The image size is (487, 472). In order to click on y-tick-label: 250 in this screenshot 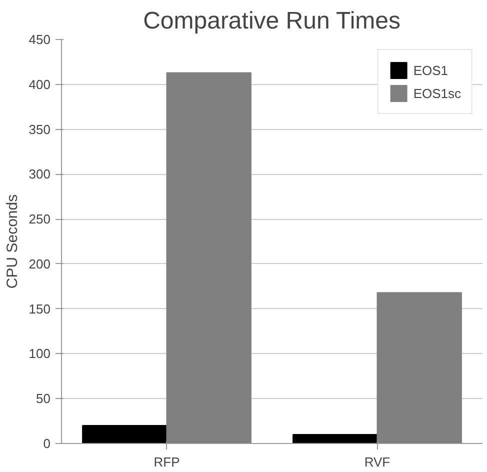, I will do `click(39, 219)`.